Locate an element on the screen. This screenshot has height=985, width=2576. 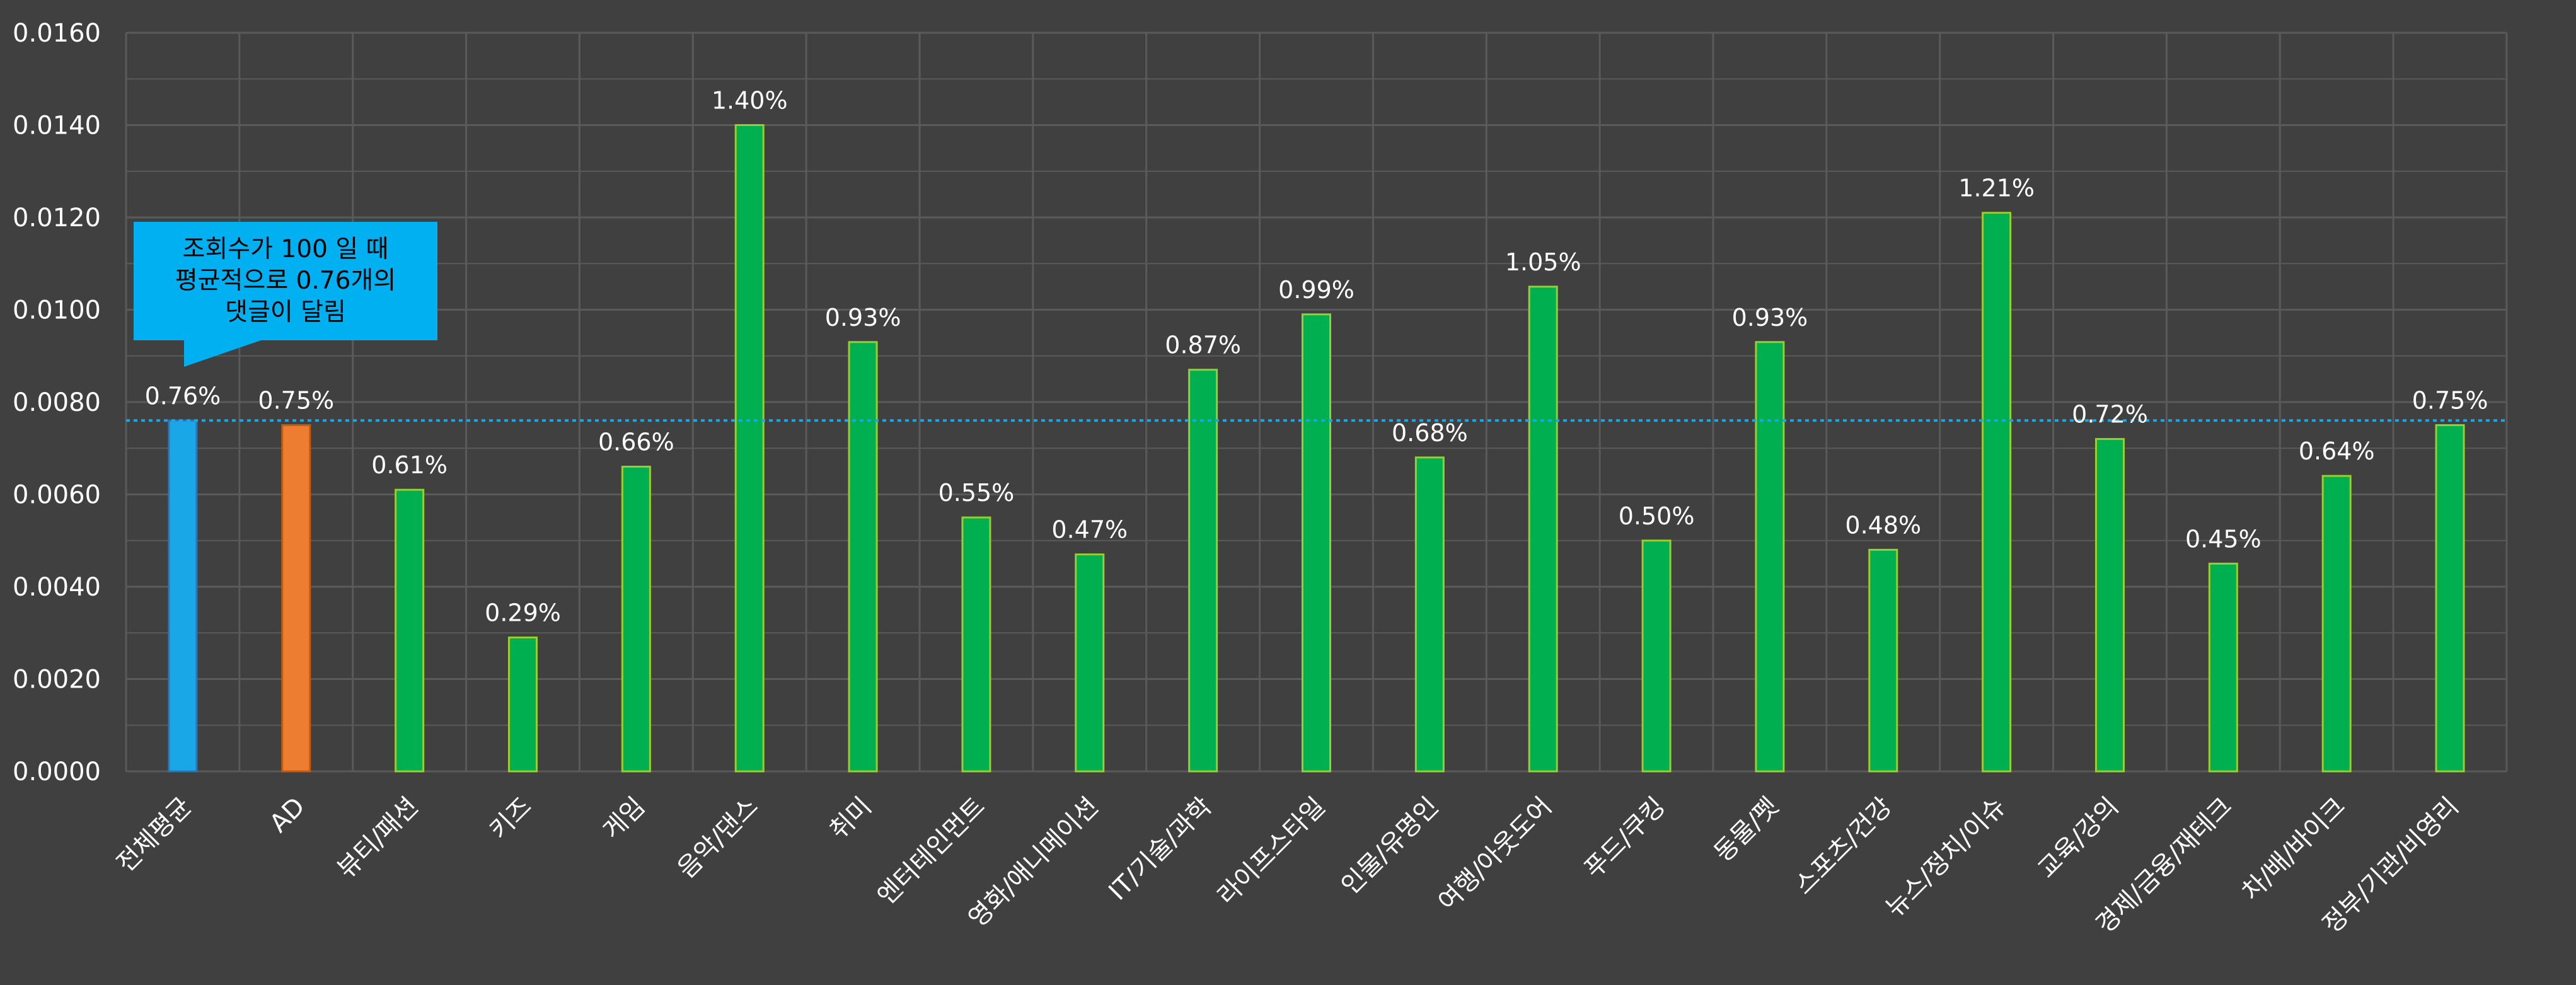
category-label: 인물/유명인 is located at coordinates (1390, 846).